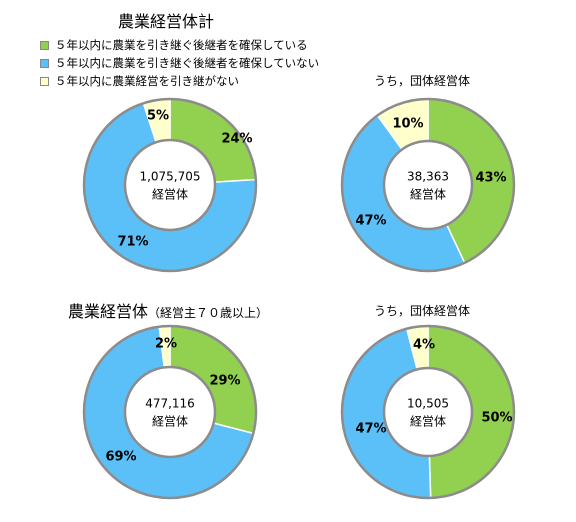 This screenshot has width=576, height=522. I want to click on data-label-not-secured: 69%, so click(120, 457).